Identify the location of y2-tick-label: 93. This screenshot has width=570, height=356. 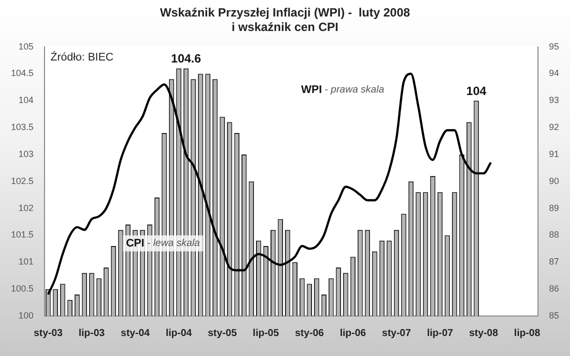
(554, 100).